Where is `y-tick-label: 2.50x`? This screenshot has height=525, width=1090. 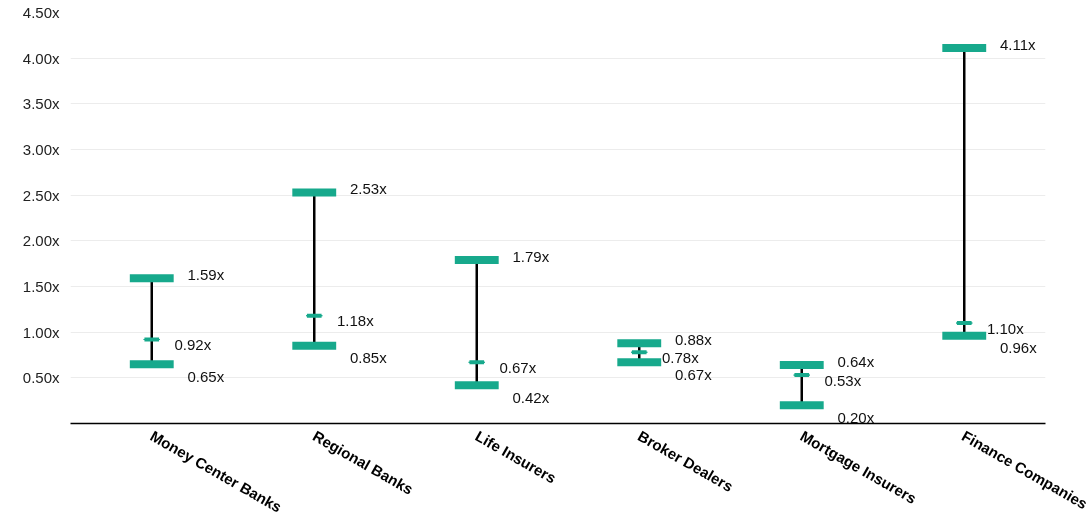 y-tick-label: 2.50x is located at coordinates (41, 195).